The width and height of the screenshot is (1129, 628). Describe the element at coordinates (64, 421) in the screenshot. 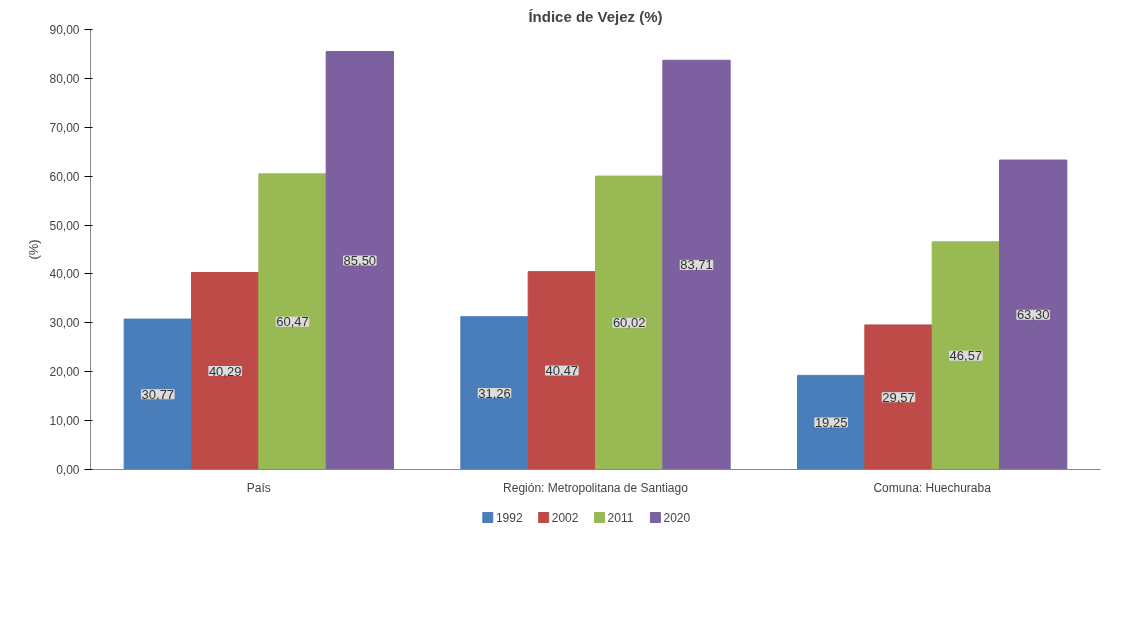

I see `y-tick-label: 10,00` at that location.